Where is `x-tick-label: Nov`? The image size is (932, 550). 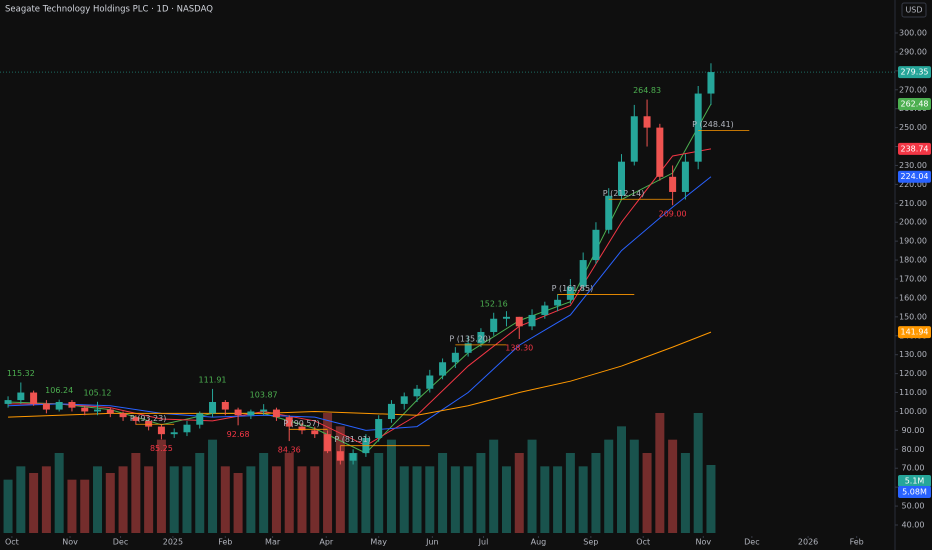 x-tick-label: Nov is located at coordinates (70, 542).